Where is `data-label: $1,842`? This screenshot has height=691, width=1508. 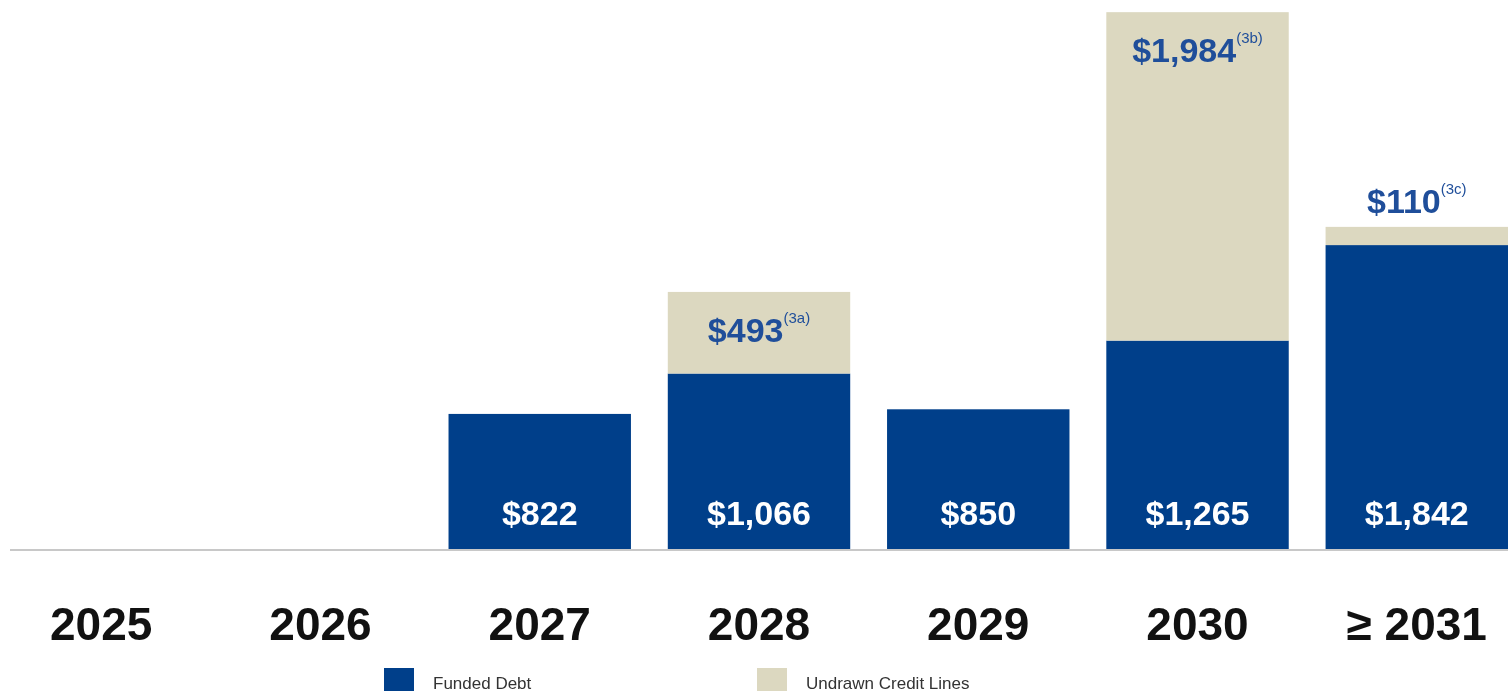
data-label: $1,842 is located at coordinates (1416, 513).